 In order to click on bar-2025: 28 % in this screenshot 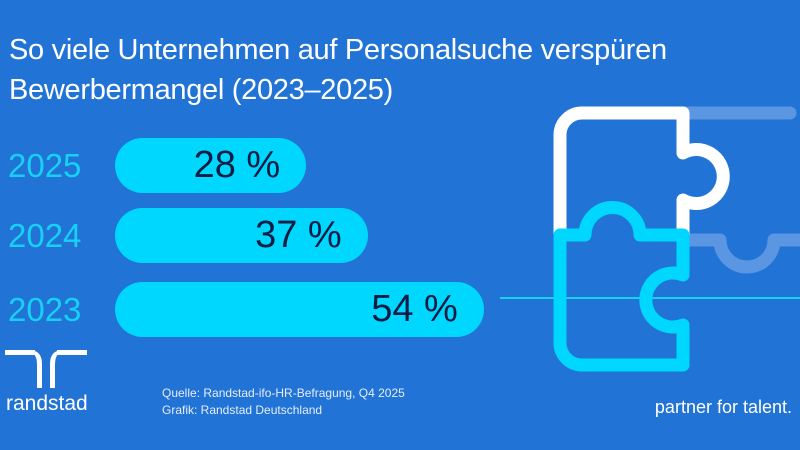, I will do `click(211, 165)`.